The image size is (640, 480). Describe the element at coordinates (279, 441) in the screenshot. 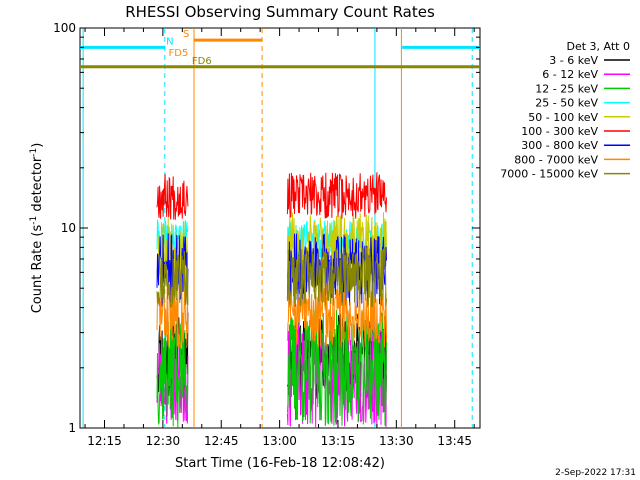

I see `x-tick-label: 13:00` at that location.